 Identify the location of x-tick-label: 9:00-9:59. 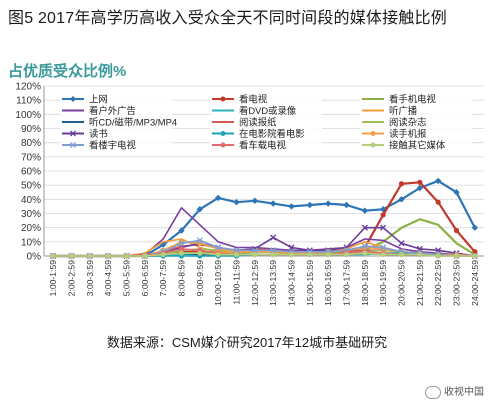
(200, 278).